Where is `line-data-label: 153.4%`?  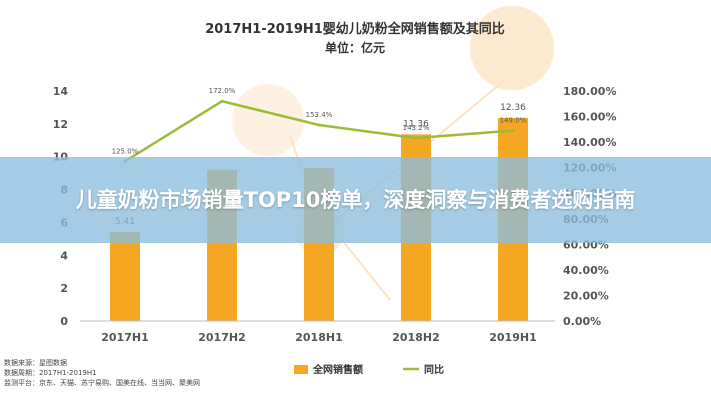
line-data-label: 153.4% is located at coordinates (319, 115).